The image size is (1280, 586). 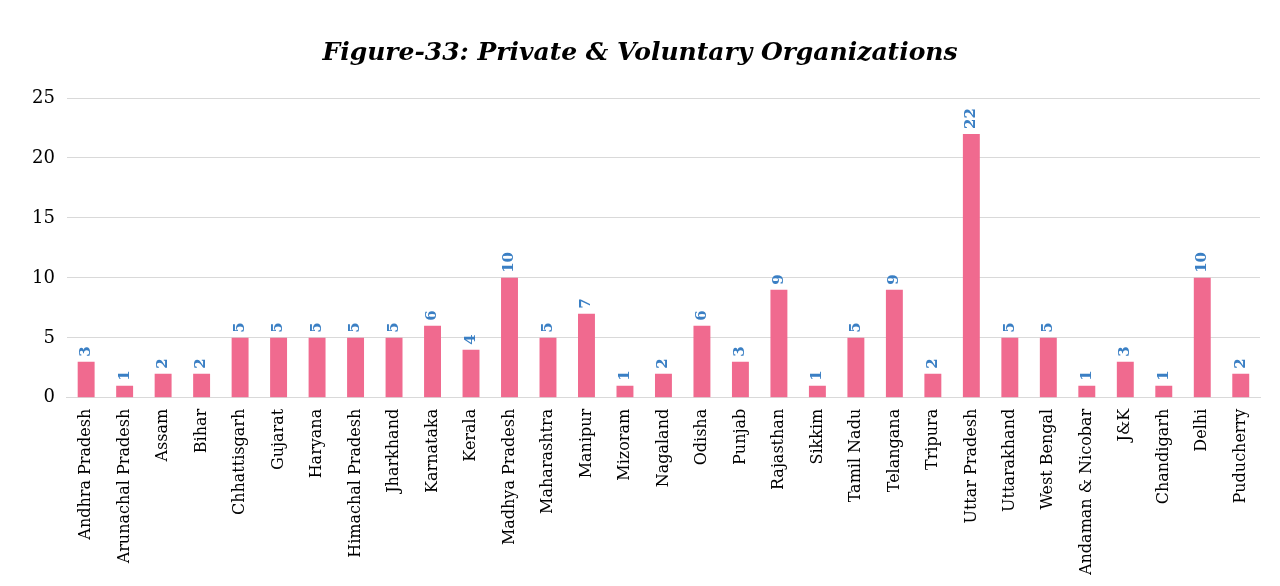 What do you see at coordinates (778, 449) in the screenshot?
I see `x-tick-label: Rajasthan` at bounding box center [778, 449].